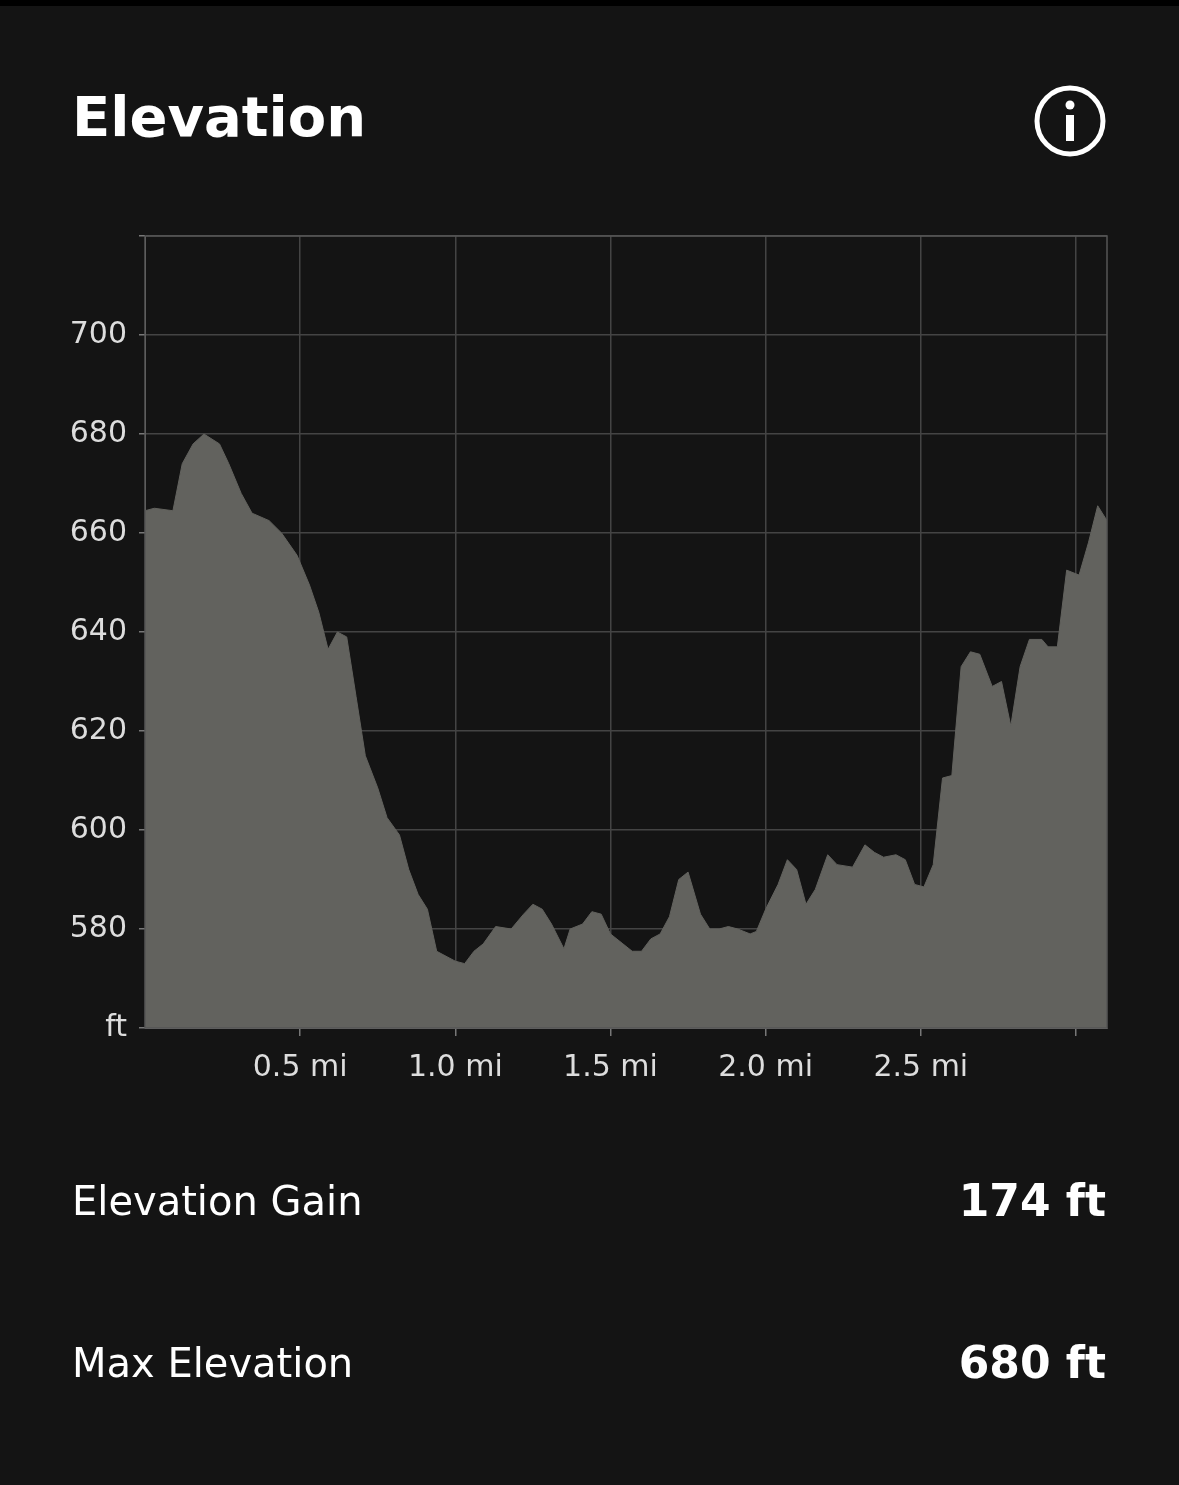 Image resolution: width=1179 pixels, height=1485 pixels. What do you see at coordinates (1032, 1200) in the screenshot?
I see `text: 174 ft` at bounding box center [1032, 1200].